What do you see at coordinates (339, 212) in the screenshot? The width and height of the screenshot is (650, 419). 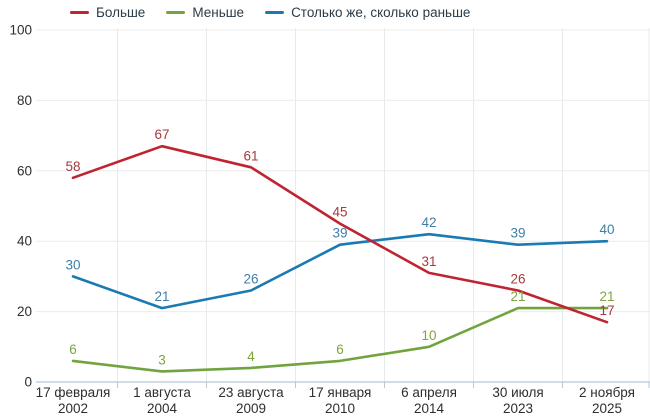 I see `point-label-more-3: 45` at bounding box center [339, 212].